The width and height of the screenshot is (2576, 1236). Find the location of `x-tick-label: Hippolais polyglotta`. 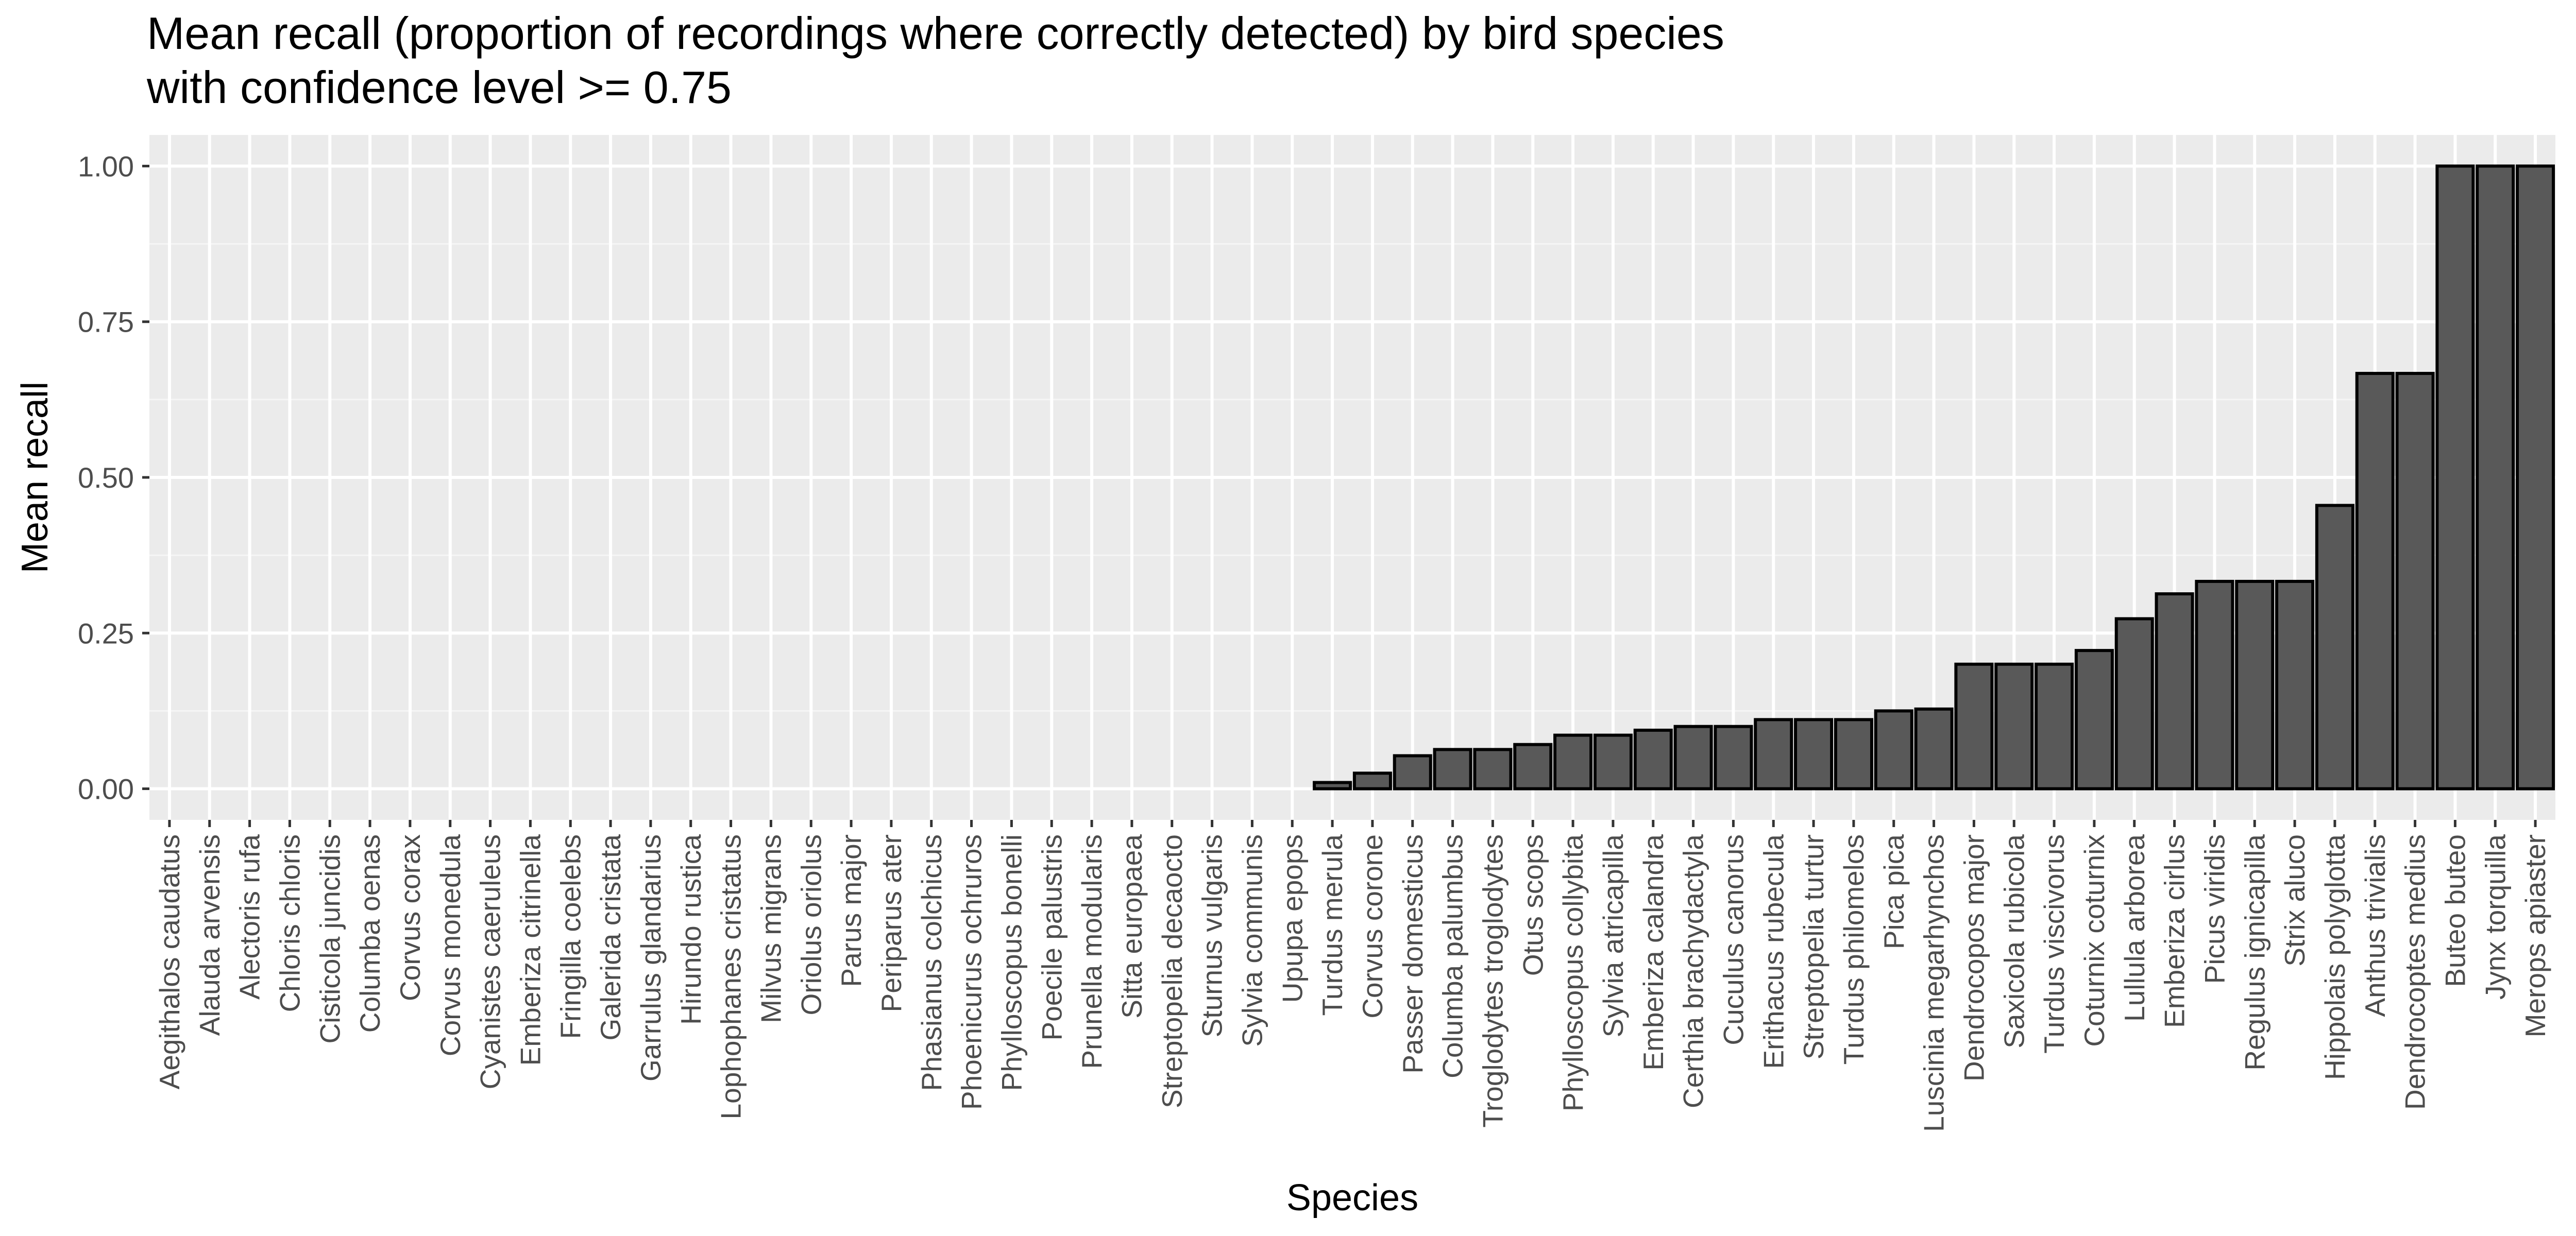

x-tick-label: Hippolais polyglotta is located at coordinates (2335, 957).